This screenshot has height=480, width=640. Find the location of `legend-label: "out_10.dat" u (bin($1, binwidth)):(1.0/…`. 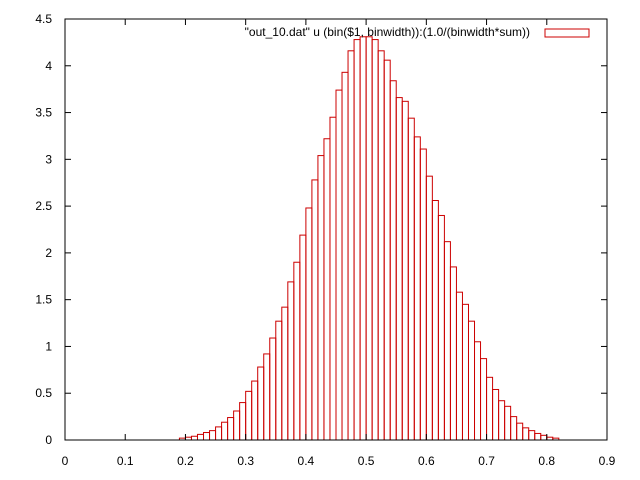

legend-label: "out_10.dat" u (bin($1, binwidth)):(1.0/… is located at coordinates (387, 32).